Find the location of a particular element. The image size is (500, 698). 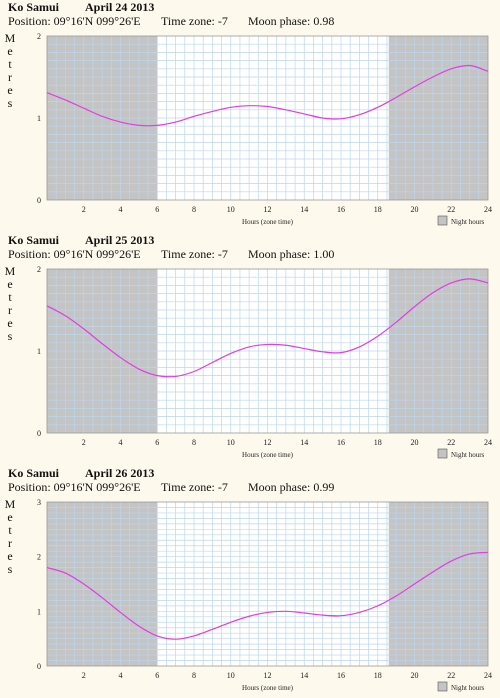

date-title: April 25 2013 is located at coordinates (120, 240).